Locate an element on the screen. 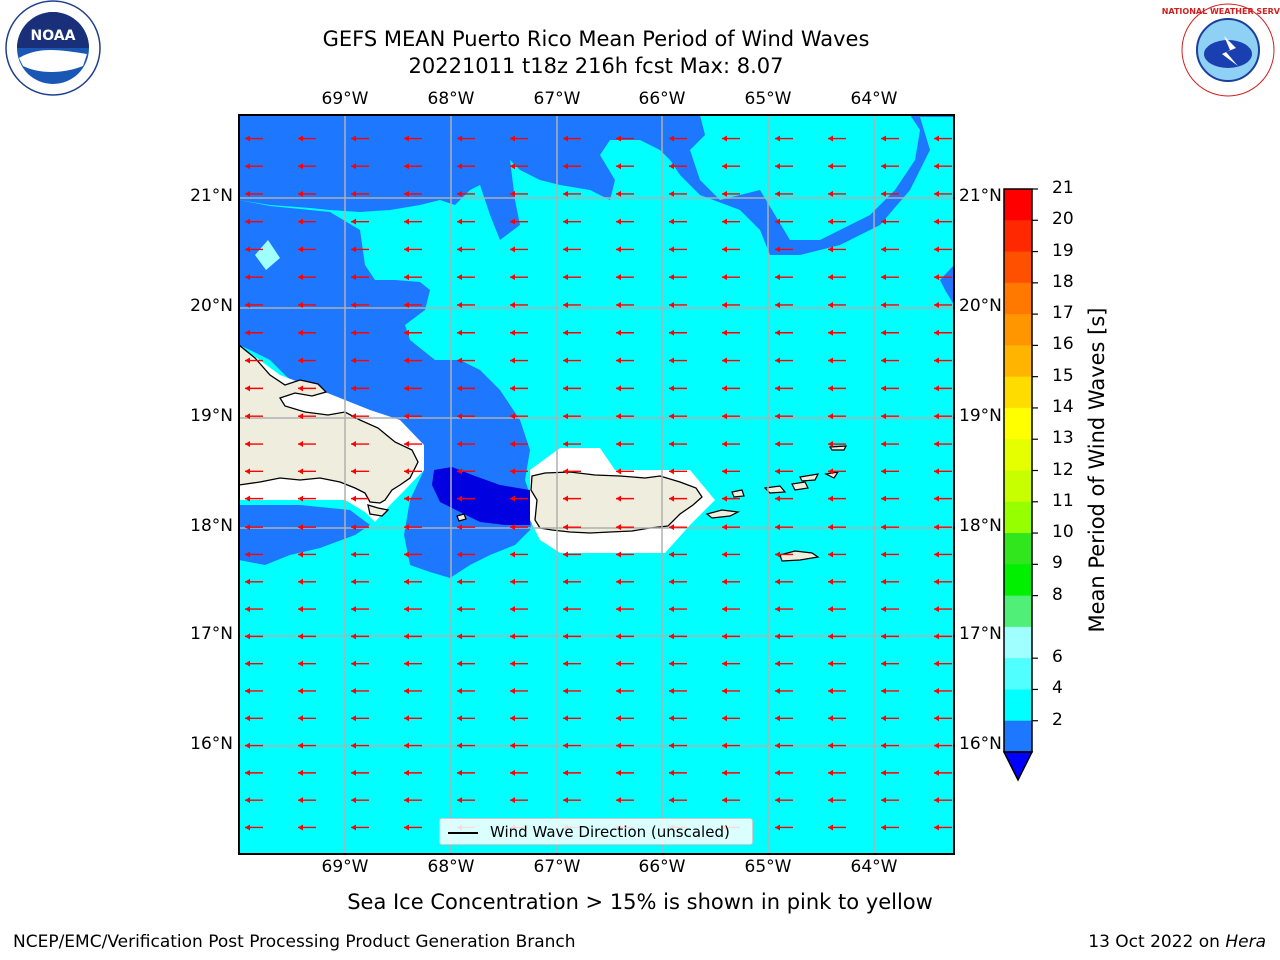 The image size is (1280, 960). colorbar-title: Mean Period of Wind Waves [s] is located at coordinates (1097, 470).